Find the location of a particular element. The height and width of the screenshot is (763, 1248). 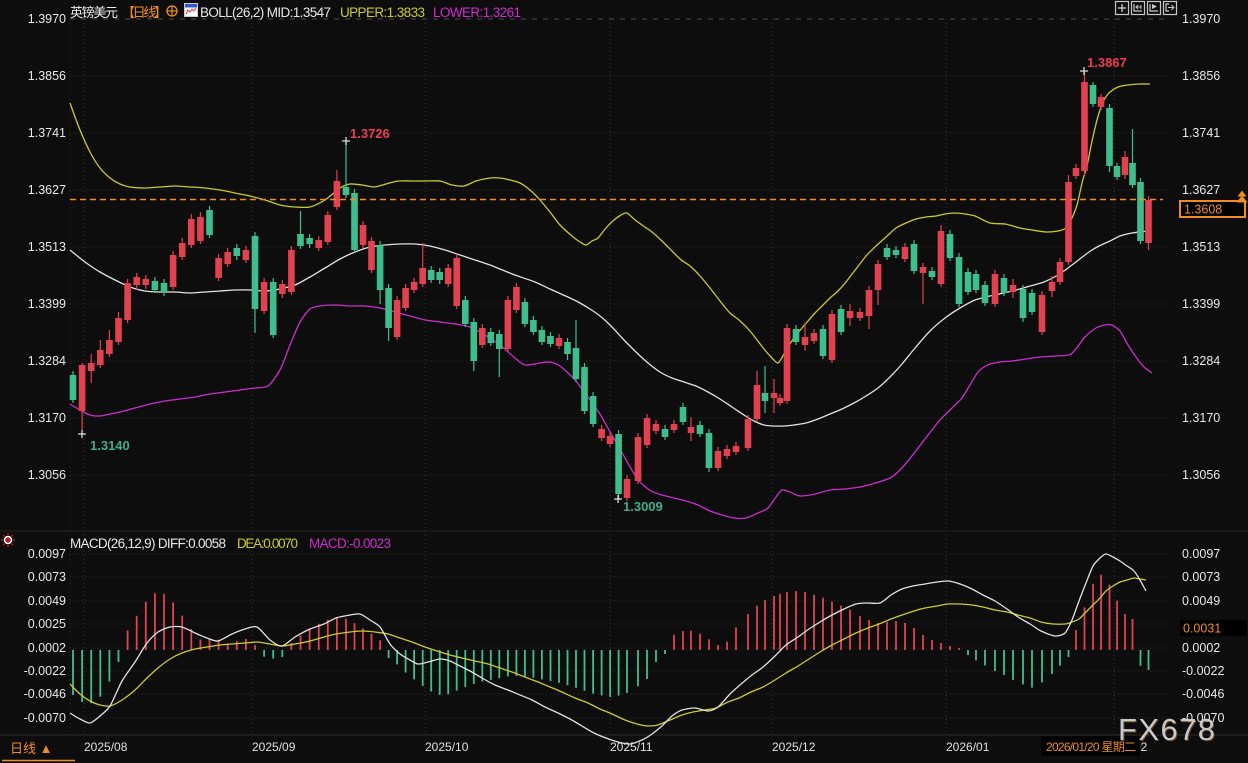

svg-text: DEA:0.0070 is located at coordinates (267, 543).